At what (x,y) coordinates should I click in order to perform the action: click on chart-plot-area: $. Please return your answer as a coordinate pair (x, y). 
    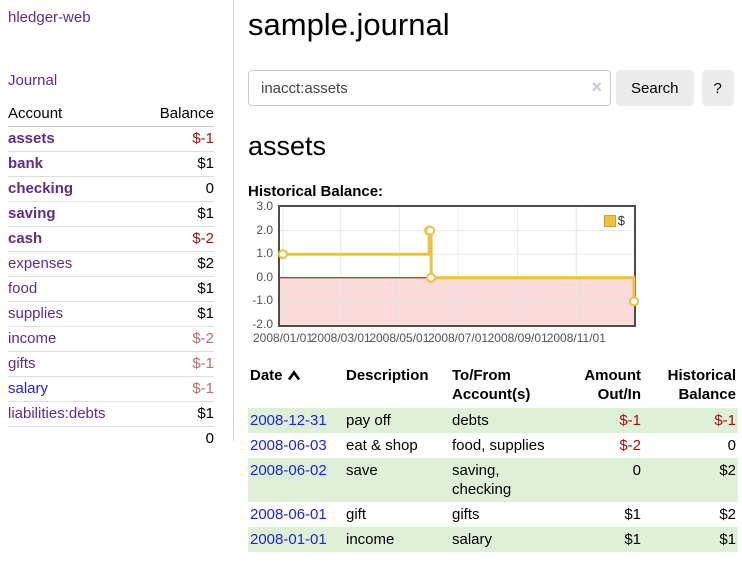
    Looking at the image, I should click on (458, 266).